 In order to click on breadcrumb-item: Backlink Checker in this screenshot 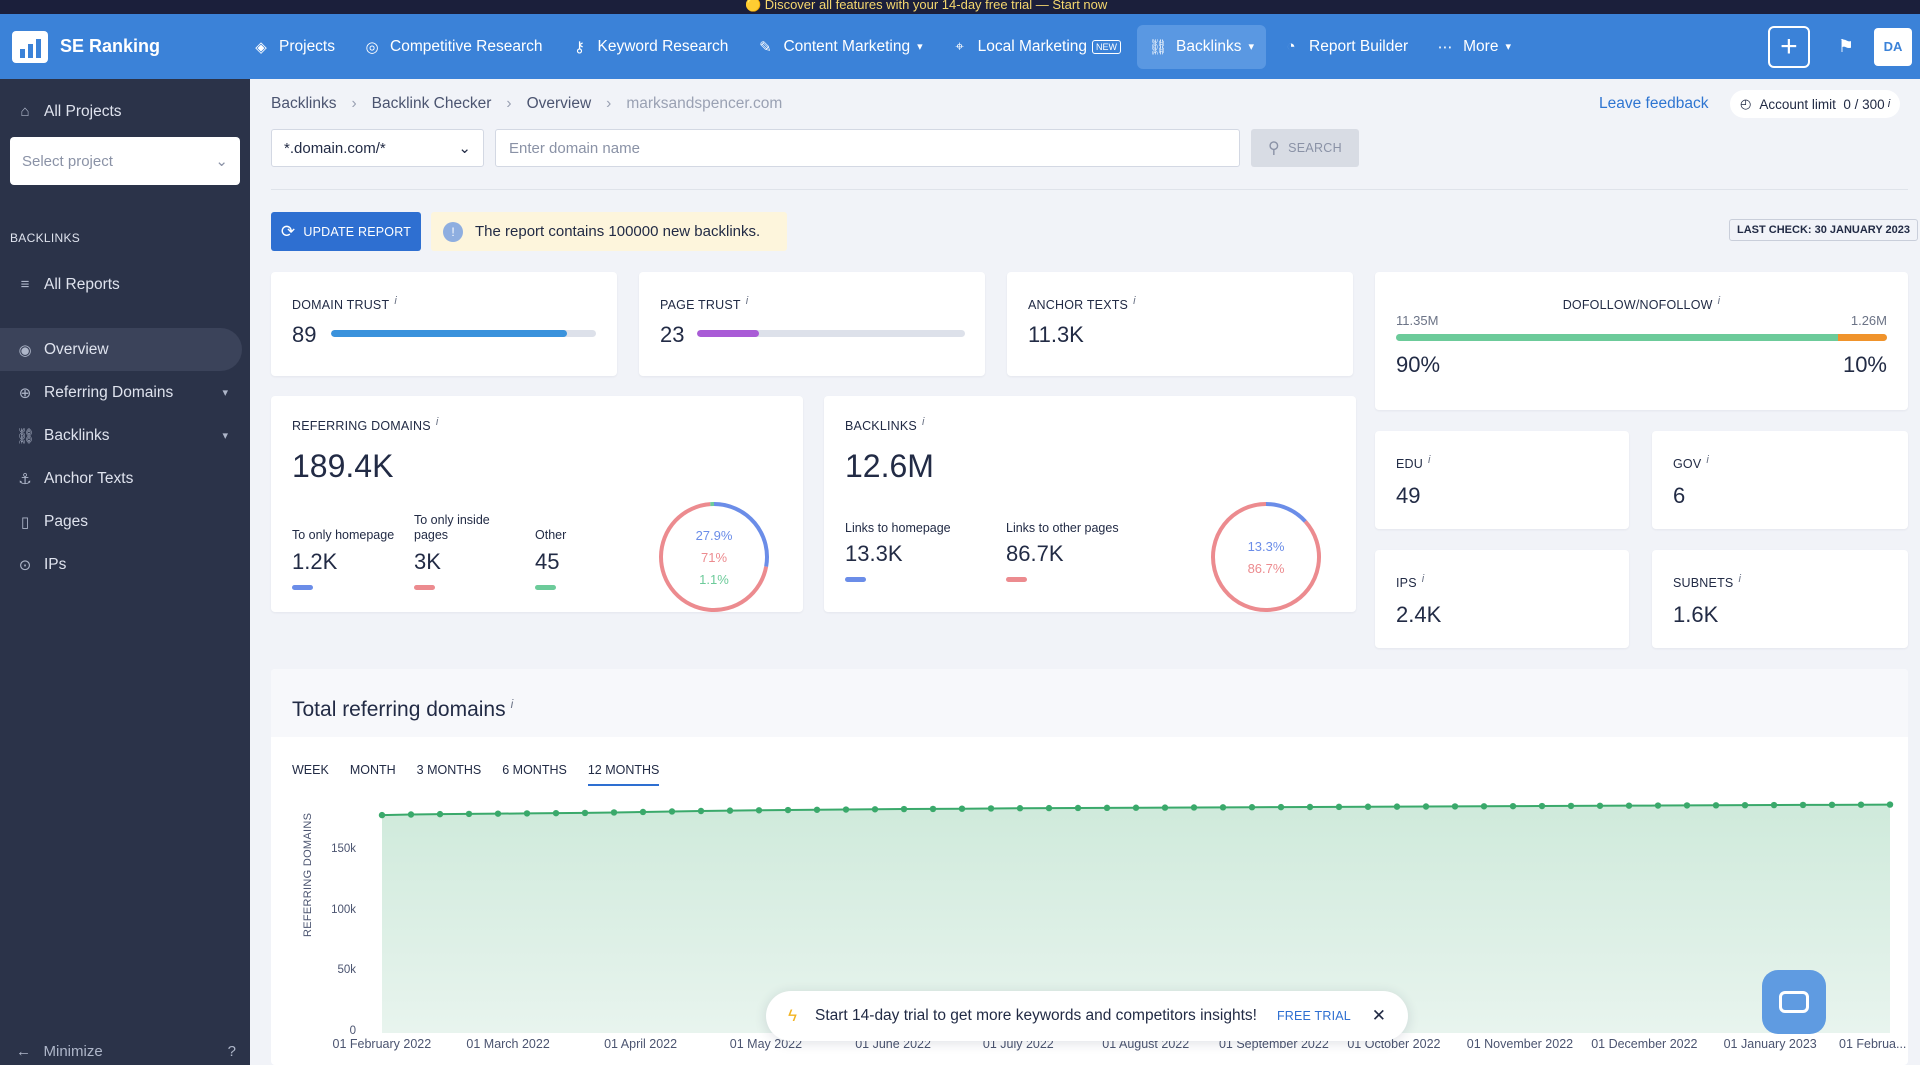, I will do `click(431, 103)`.